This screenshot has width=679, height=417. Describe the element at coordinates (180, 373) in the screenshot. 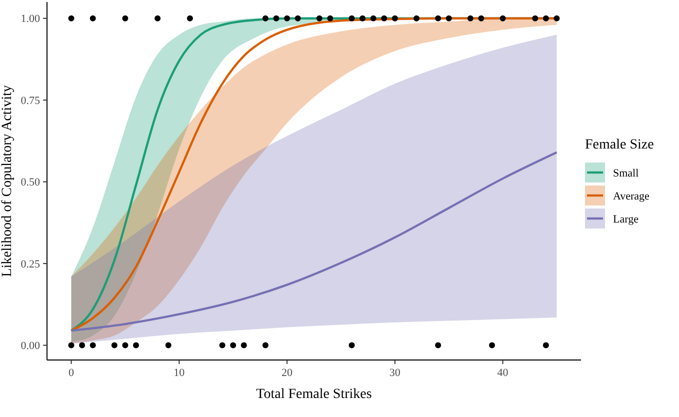

I see `x-tick-label: 10` at that location.